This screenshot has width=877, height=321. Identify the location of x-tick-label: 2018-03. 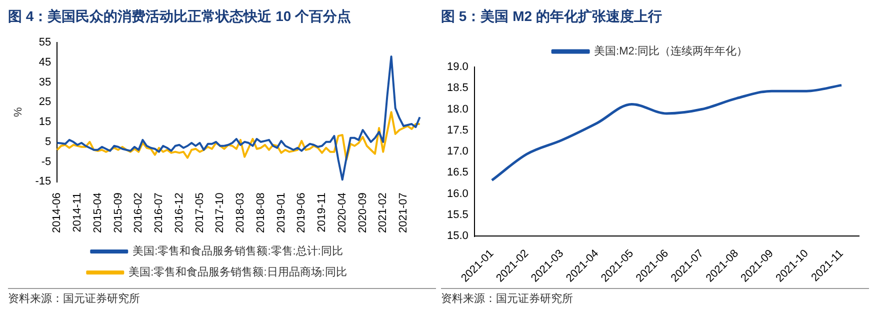
(240, 213).